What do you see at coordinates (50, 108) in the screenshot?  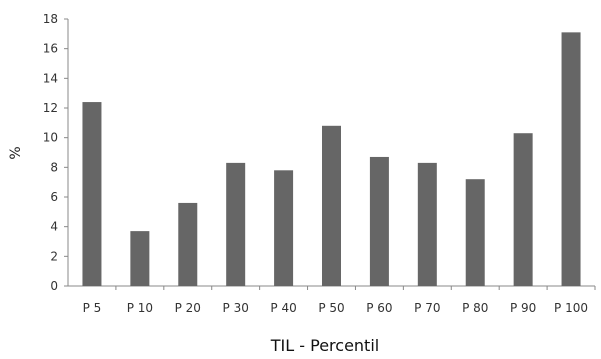 I see `y-tick-label: 12` at bounding box center [50, 108].